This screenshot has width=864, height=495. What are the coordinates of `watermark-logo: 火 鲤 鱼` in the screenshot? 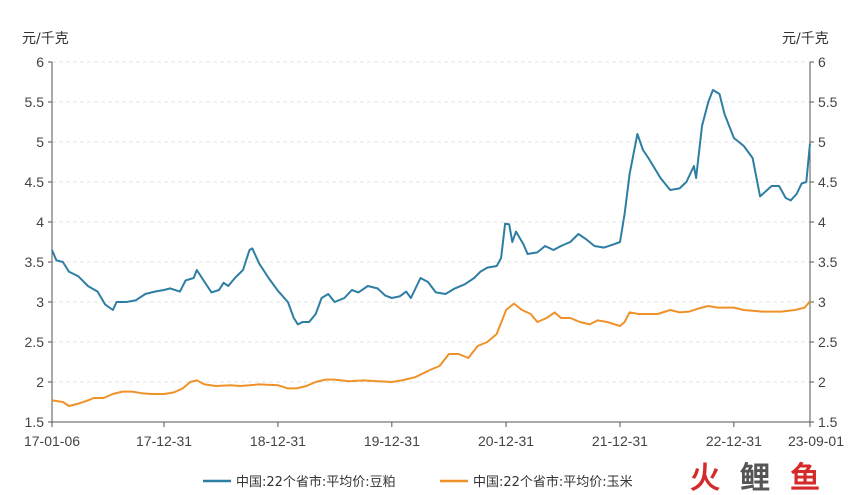 It's located at (755, 478).